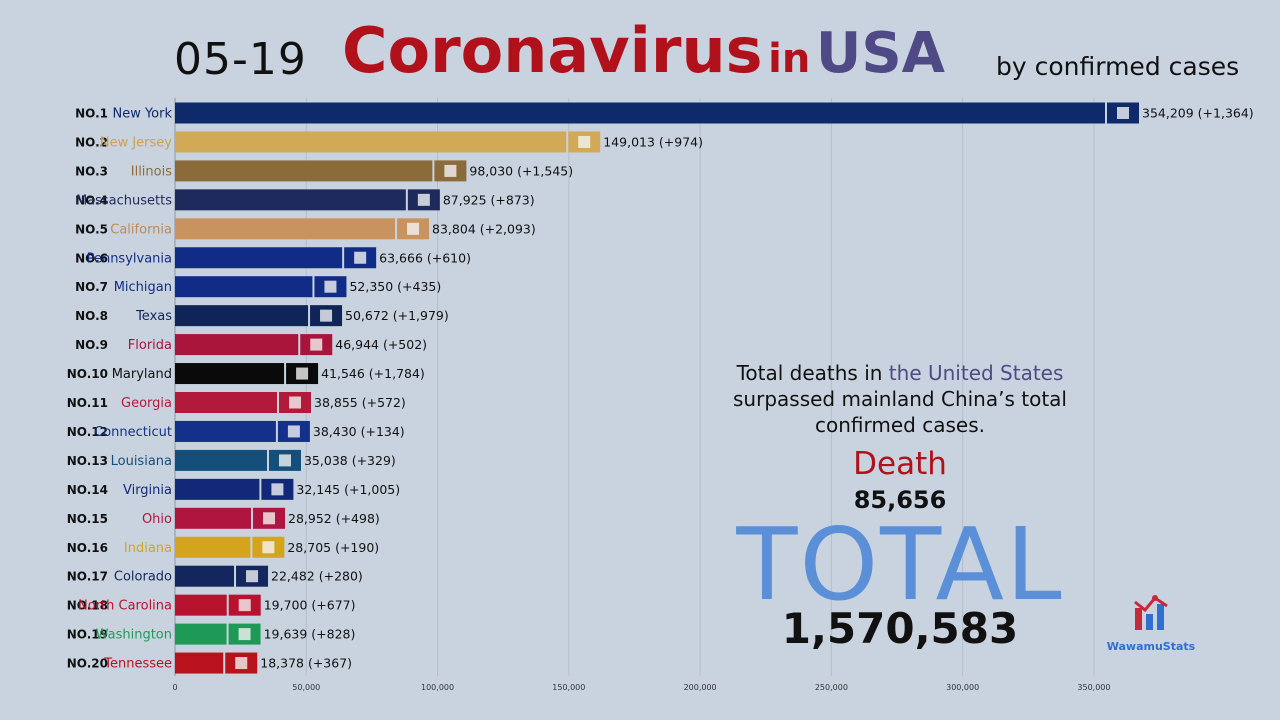  What do you see at coordinates (360, 402) in the screenshot?
I see `value-label: 38,855 (+572)` at bounding box center [360, 402].